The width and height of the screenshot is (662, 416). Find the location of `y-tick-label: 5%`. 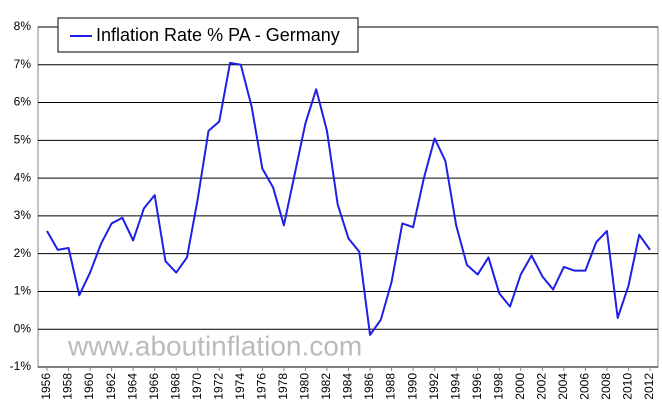

y-tick-label: 5% is located at coordinates (23, 140).